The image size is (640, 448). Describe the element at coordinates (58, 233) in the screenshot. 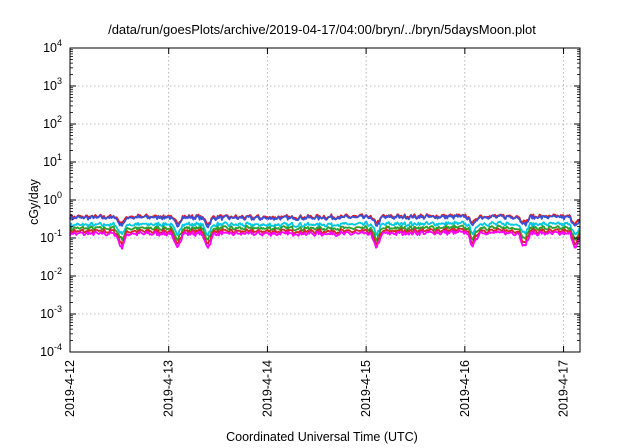

I see `y-tick-exponent: -1` at that location.